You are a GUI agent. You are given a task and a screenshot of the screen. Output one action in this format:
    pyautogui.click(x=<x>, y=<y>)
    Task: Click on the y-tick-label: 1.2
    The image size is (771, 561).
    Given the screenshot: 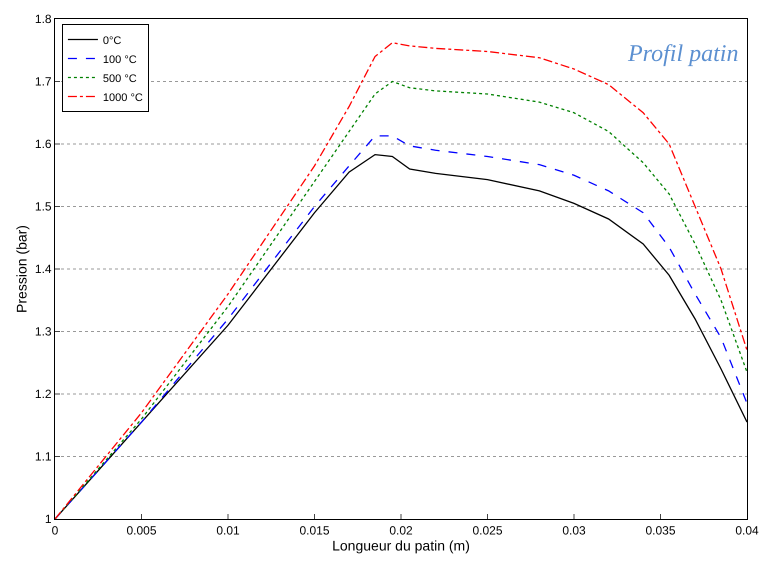 What is the action you would take?
    pyautogui.click(x=43, y=394)
    